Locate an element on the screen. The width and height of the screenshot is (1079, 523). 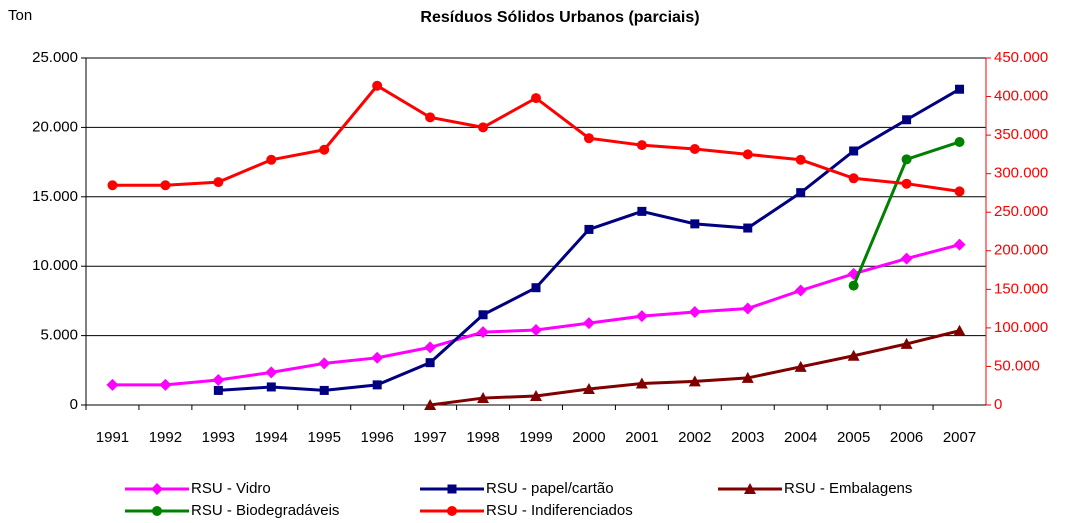
y-tick-label: 20.000 is located at coordinates (55, 126).